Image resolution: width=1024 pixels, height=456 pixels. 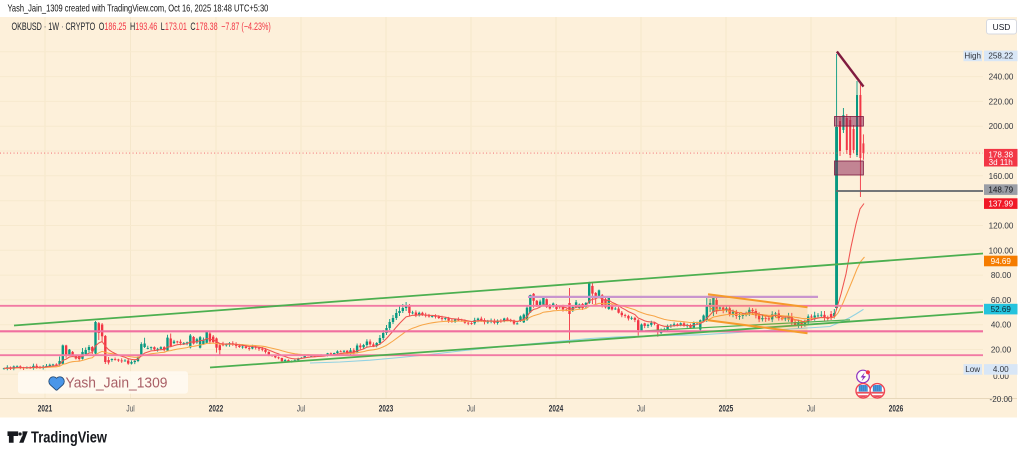 What do you see at coordinates (1001, 261) in the screenshot?
I see `svg-text: 94.69` at bounding box center [1001, 261].